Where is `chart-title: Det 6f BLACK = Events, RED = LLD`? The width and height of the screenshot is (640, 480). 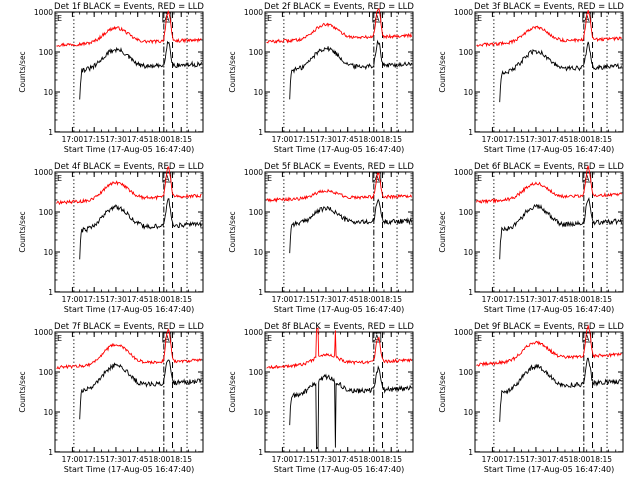 chart-title: Det 6f BLACK = Events, RED = LLD is located at coordinates (549, 167).